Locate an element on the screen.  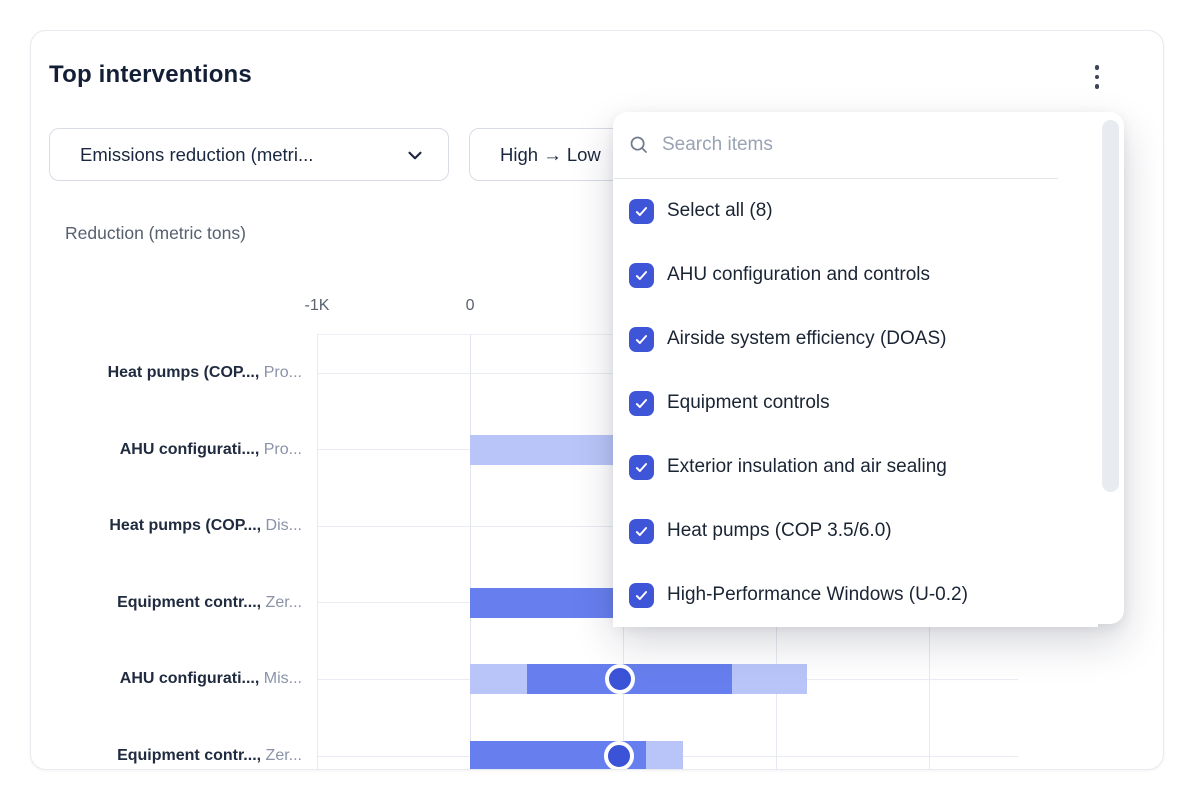
dropdown-item-label: High-Performance Windows (U-0.2) is located at coordinates (817, 594).